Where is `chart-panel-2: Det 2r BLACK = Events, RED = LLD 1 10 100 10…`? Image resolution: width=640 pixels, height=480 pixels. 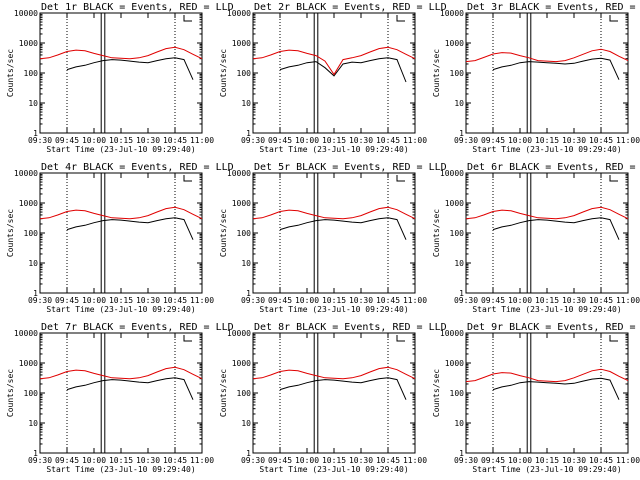
chart-panel-2: Det 2r BLACK = Events, RED = LLD 1 10 100 10… is located at coordinates (333, 78).